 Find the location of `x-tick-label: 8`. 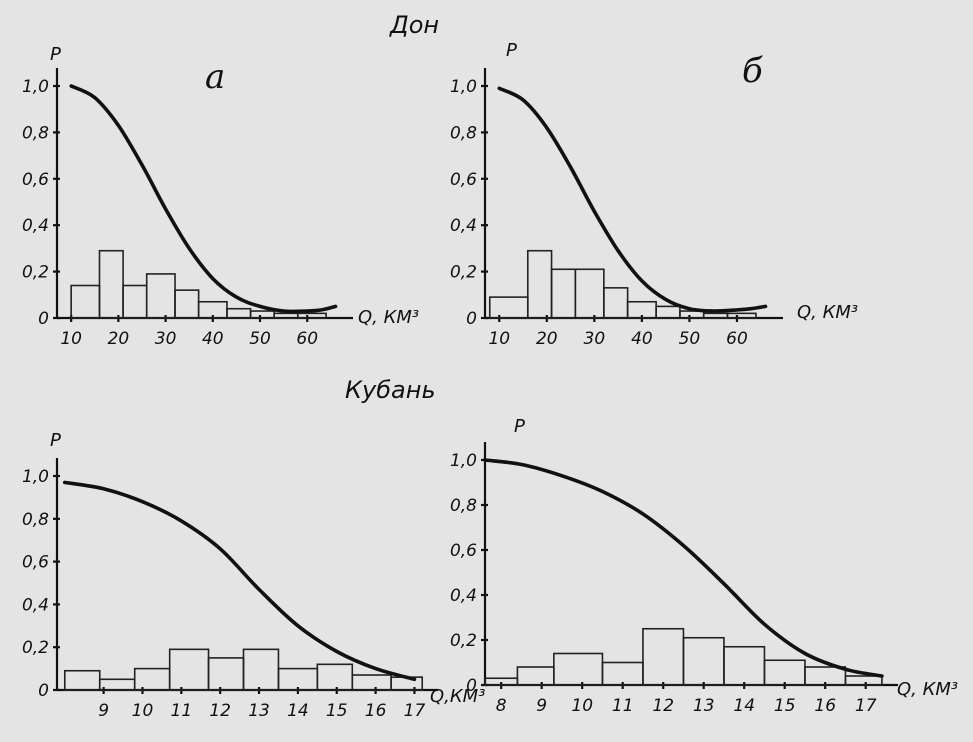

x-tick-label: 8 is located at coordinates (501, 706).